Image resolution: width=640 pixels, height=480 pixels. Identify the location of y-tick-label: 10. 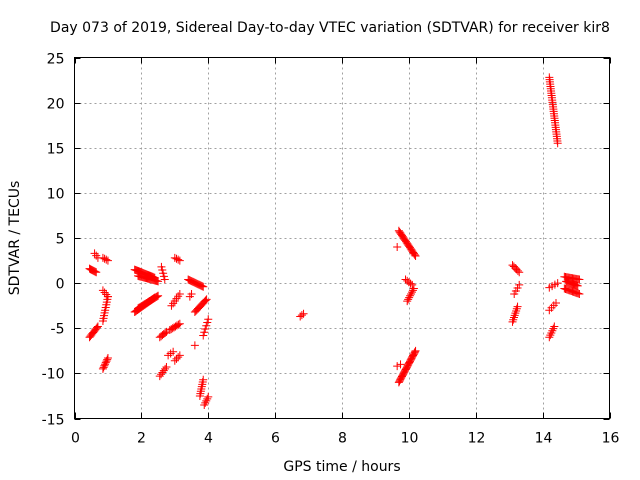
(56, 195).